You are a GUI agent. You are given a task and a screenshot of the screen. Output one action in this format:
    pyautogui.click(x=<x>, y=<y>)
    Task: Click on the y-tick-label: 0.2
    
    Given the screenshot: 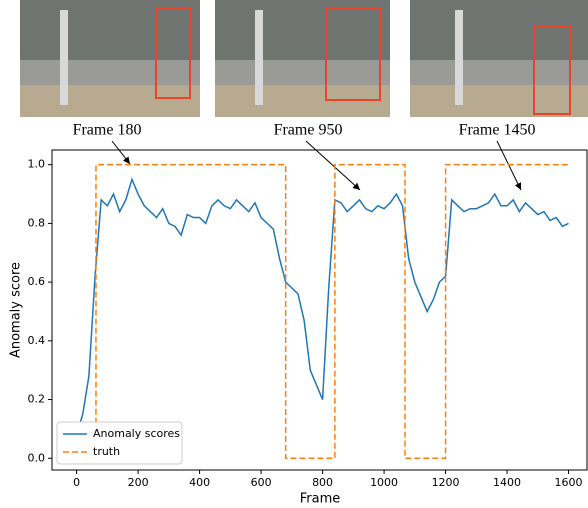 What is the action you would take?
    pyautogui.click(x=37, y=399)
    